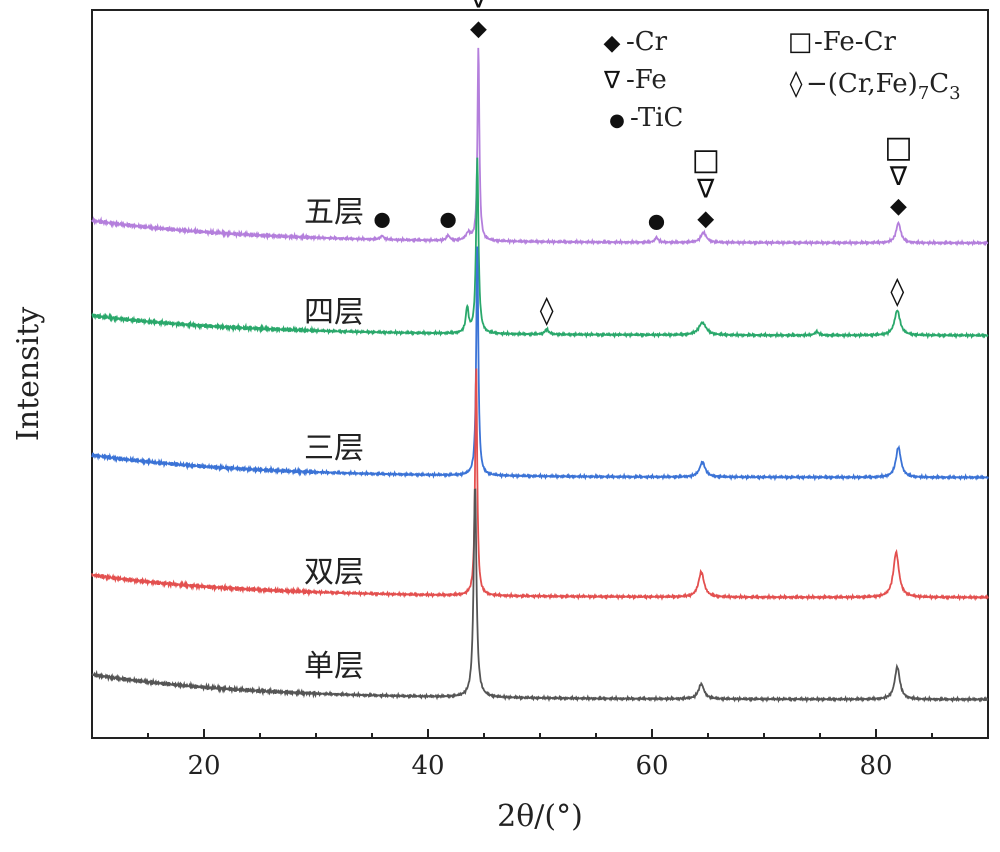 This screenshot has height=852, width=1000. What do you see at coordinates (203, 766) in the screenshot?
I see `x-tick-label: 20` at bounding box center [203, 766].